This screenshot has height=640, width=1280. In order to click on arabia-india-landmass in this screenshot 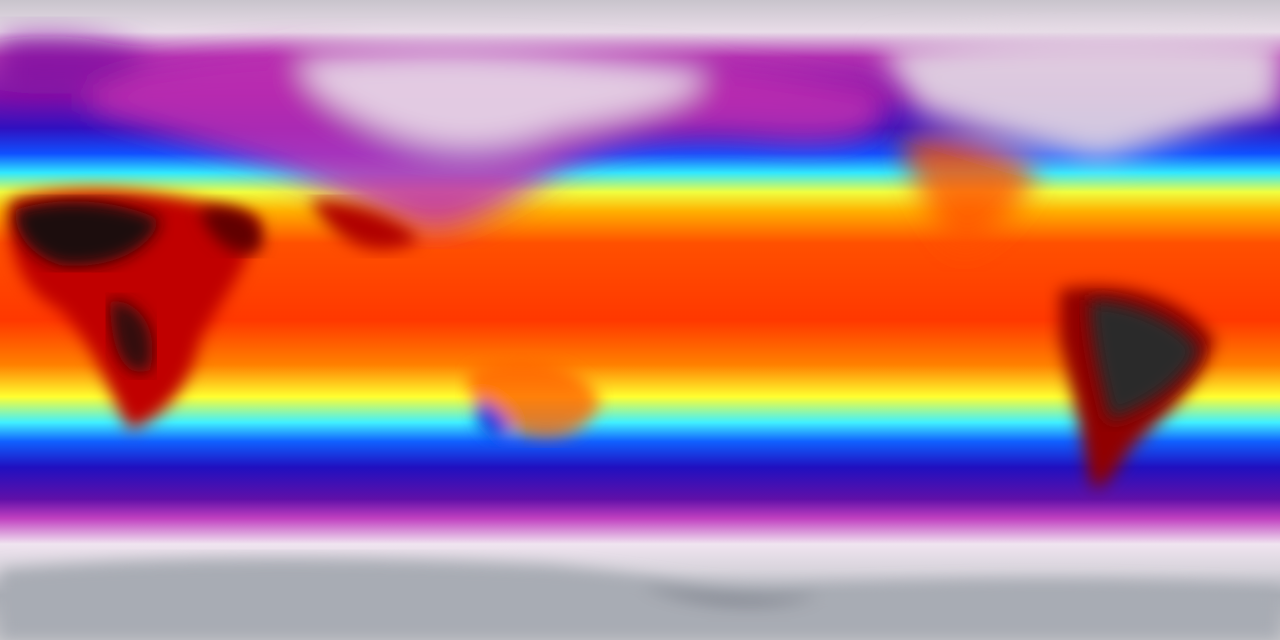, I will do `click(310, 227)`.